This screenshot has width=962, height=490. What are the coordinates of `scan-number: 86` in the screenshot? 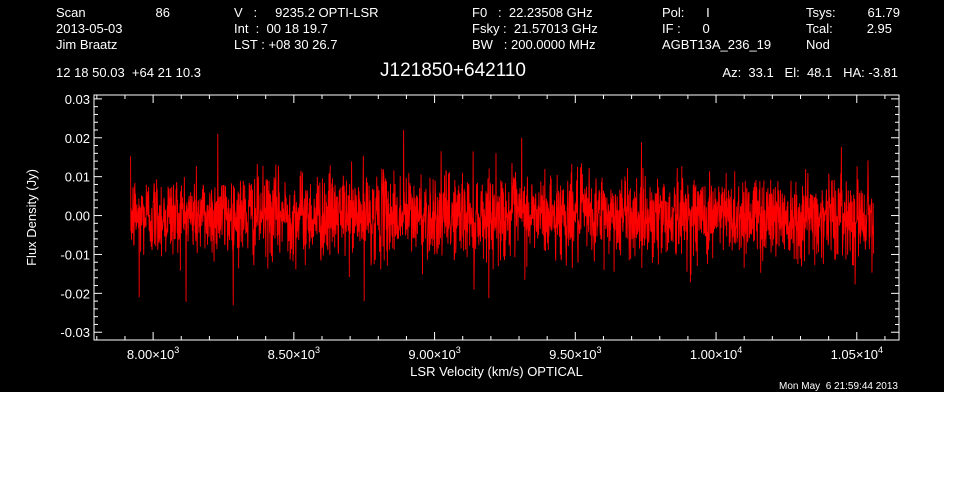 It's located at (162, 12).